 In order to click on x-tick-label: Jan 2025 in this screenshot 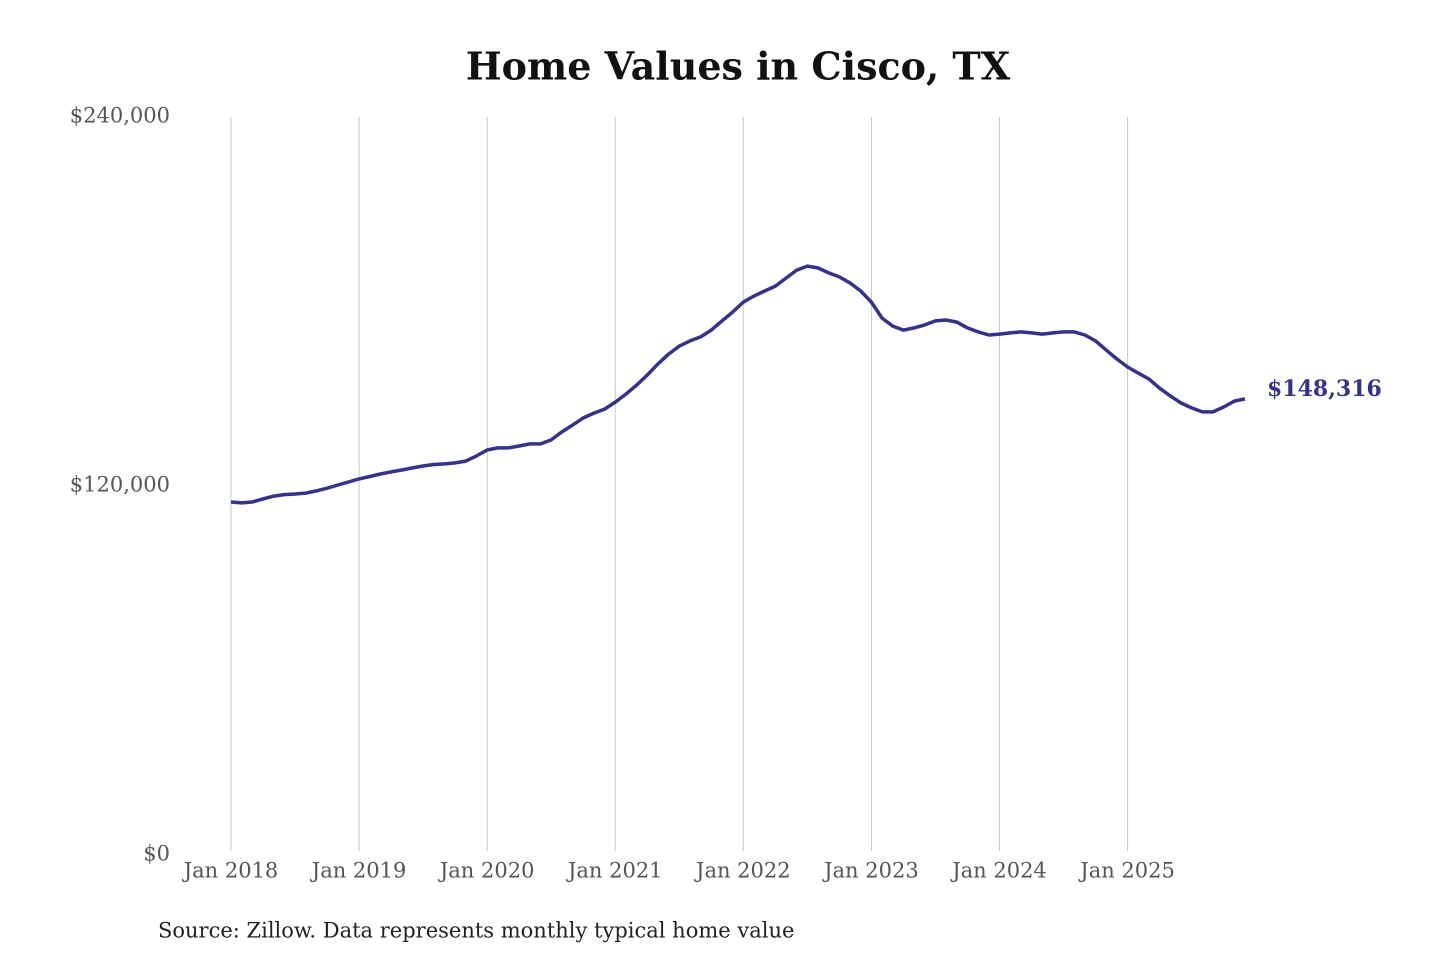, I will do `click(1126, 871)`.